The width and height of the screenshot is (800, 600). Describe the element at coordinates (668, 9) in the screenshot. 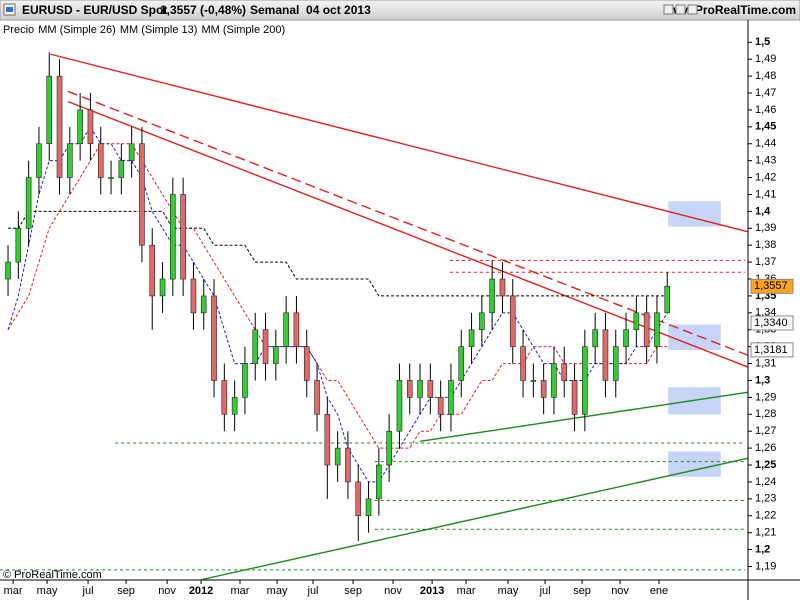

I see `minimize-button` at that location.